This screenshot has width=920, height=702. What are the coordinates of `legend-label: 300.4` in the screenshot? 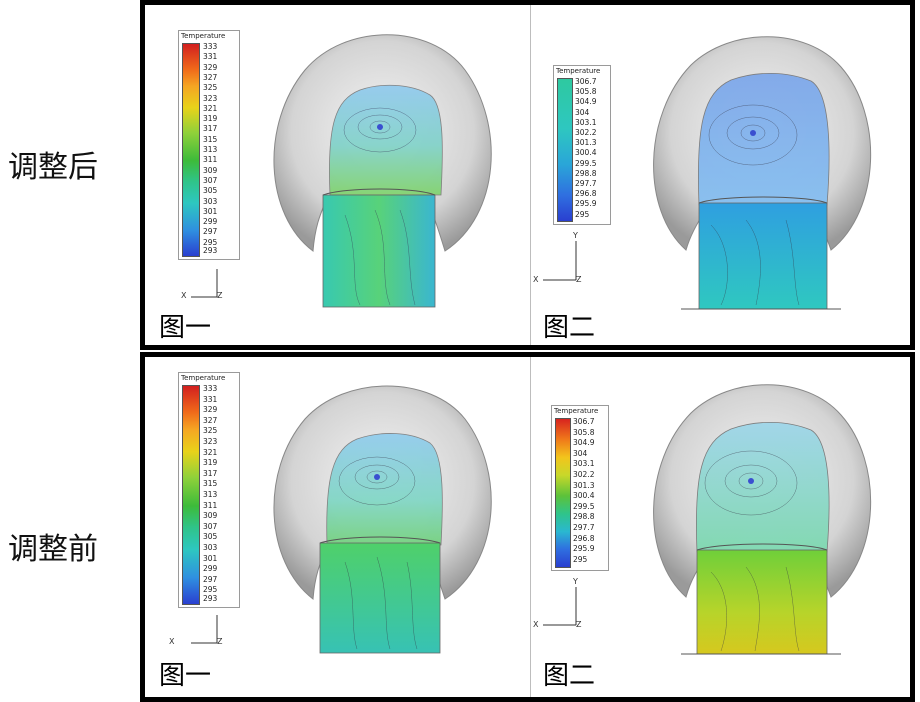 It's located at (584, 496).